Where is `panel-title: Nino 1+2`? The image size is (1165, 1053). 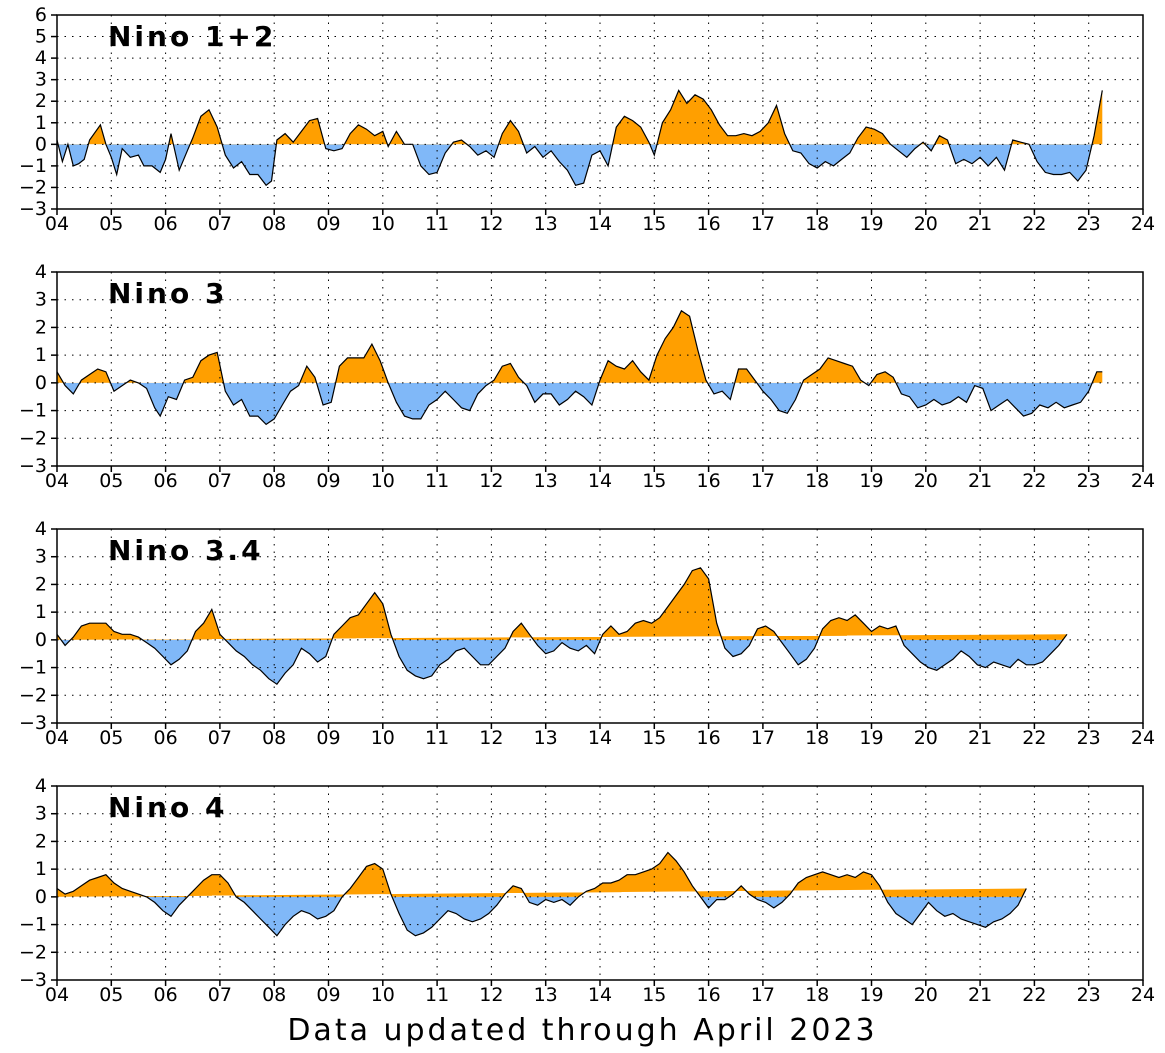
panel-title: Nino 1+2 is located at coordinates (192, 36).